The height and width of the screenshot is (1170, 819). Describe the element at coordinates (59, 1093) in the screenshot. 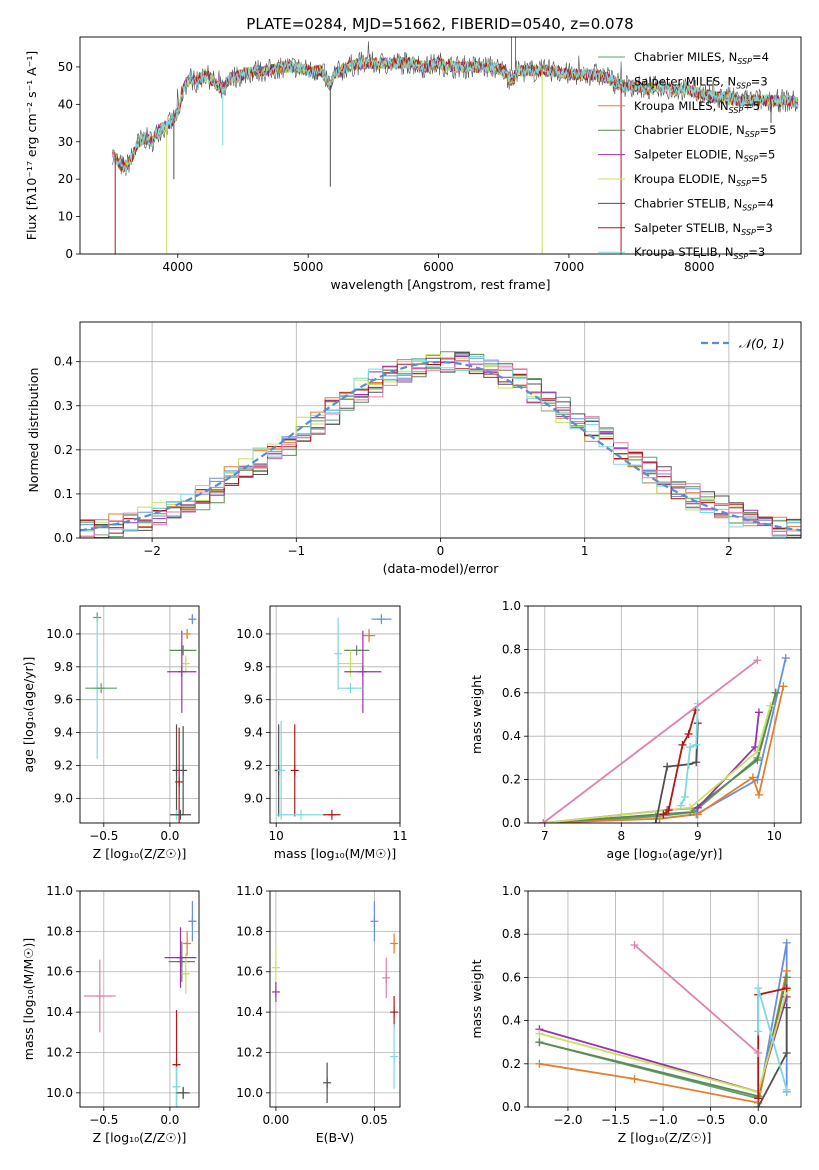

I see `y-tick-label: 10.0` at that location.